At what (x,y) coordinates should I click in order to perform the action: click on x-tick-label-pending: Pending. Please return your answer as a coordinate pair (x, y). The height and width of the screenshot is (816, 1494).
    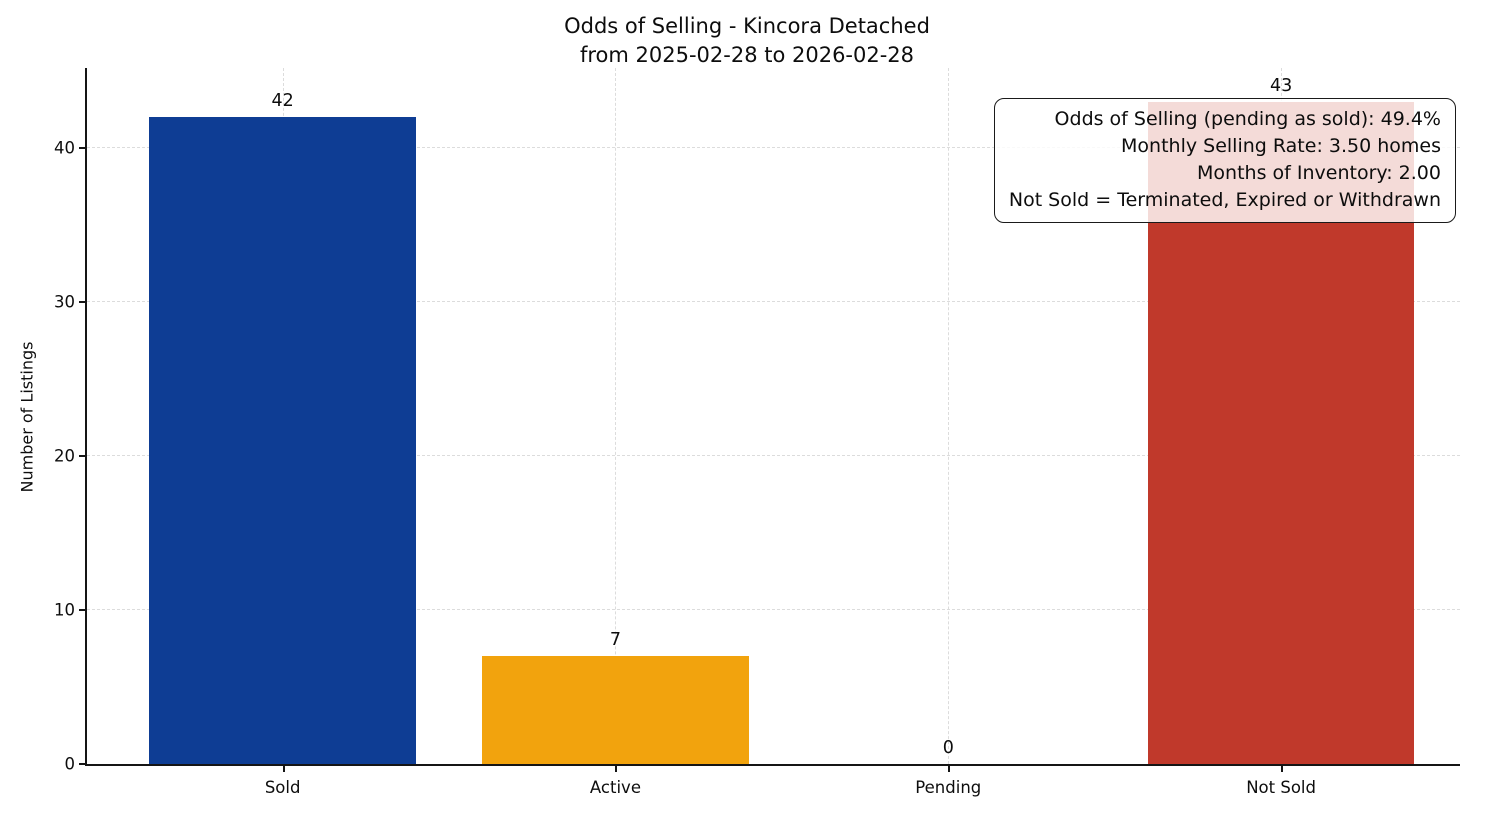
    Looking at the image, I should click on (948, 787).